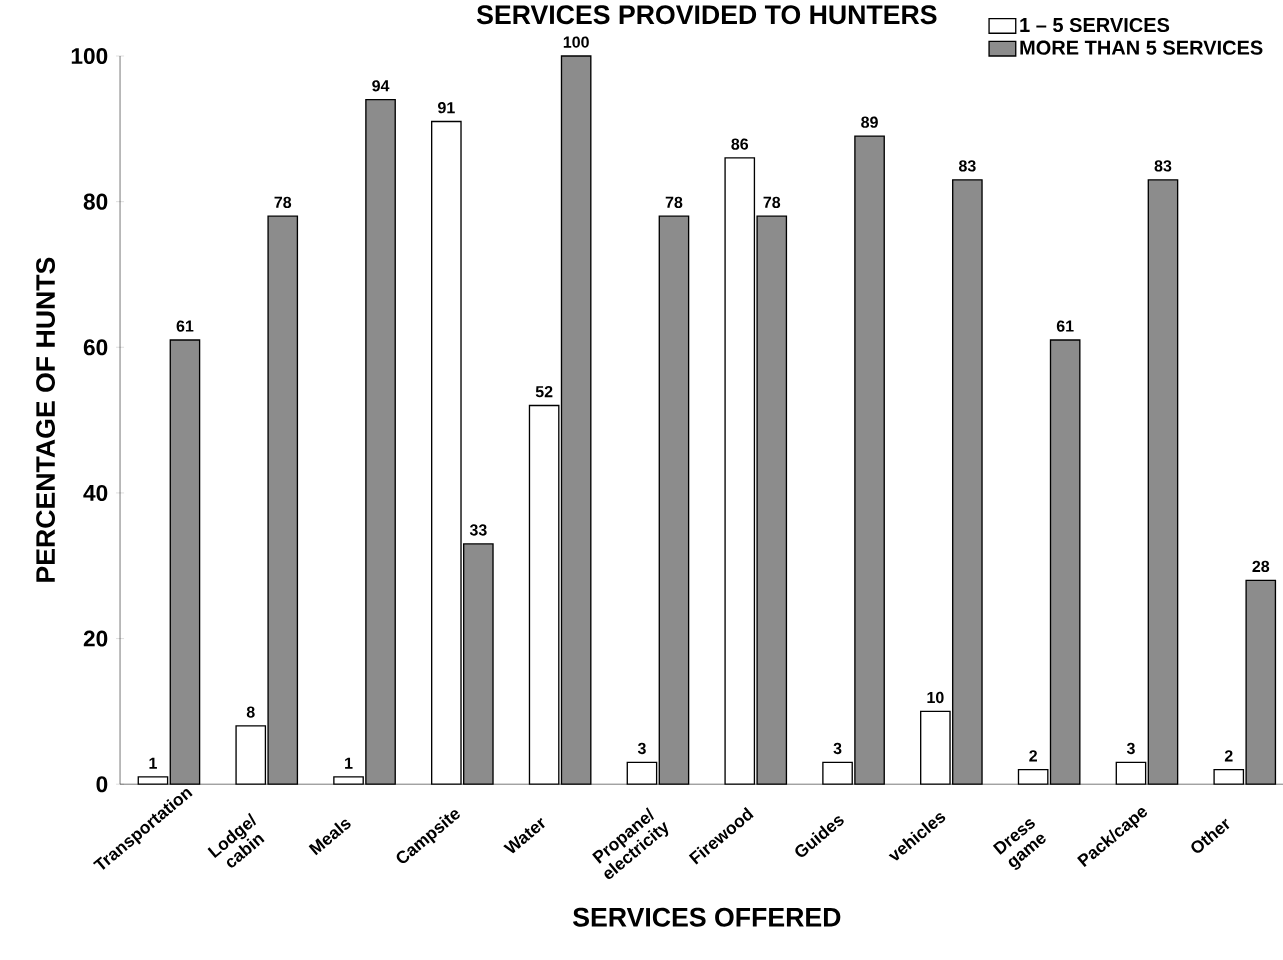 This screenshot has height=960, width=1283. What do you see at coordinates (707, 917) in the screenshot?
I see `x-axis-title: SERVICES OFFERED` at bounding box center [707, 917].